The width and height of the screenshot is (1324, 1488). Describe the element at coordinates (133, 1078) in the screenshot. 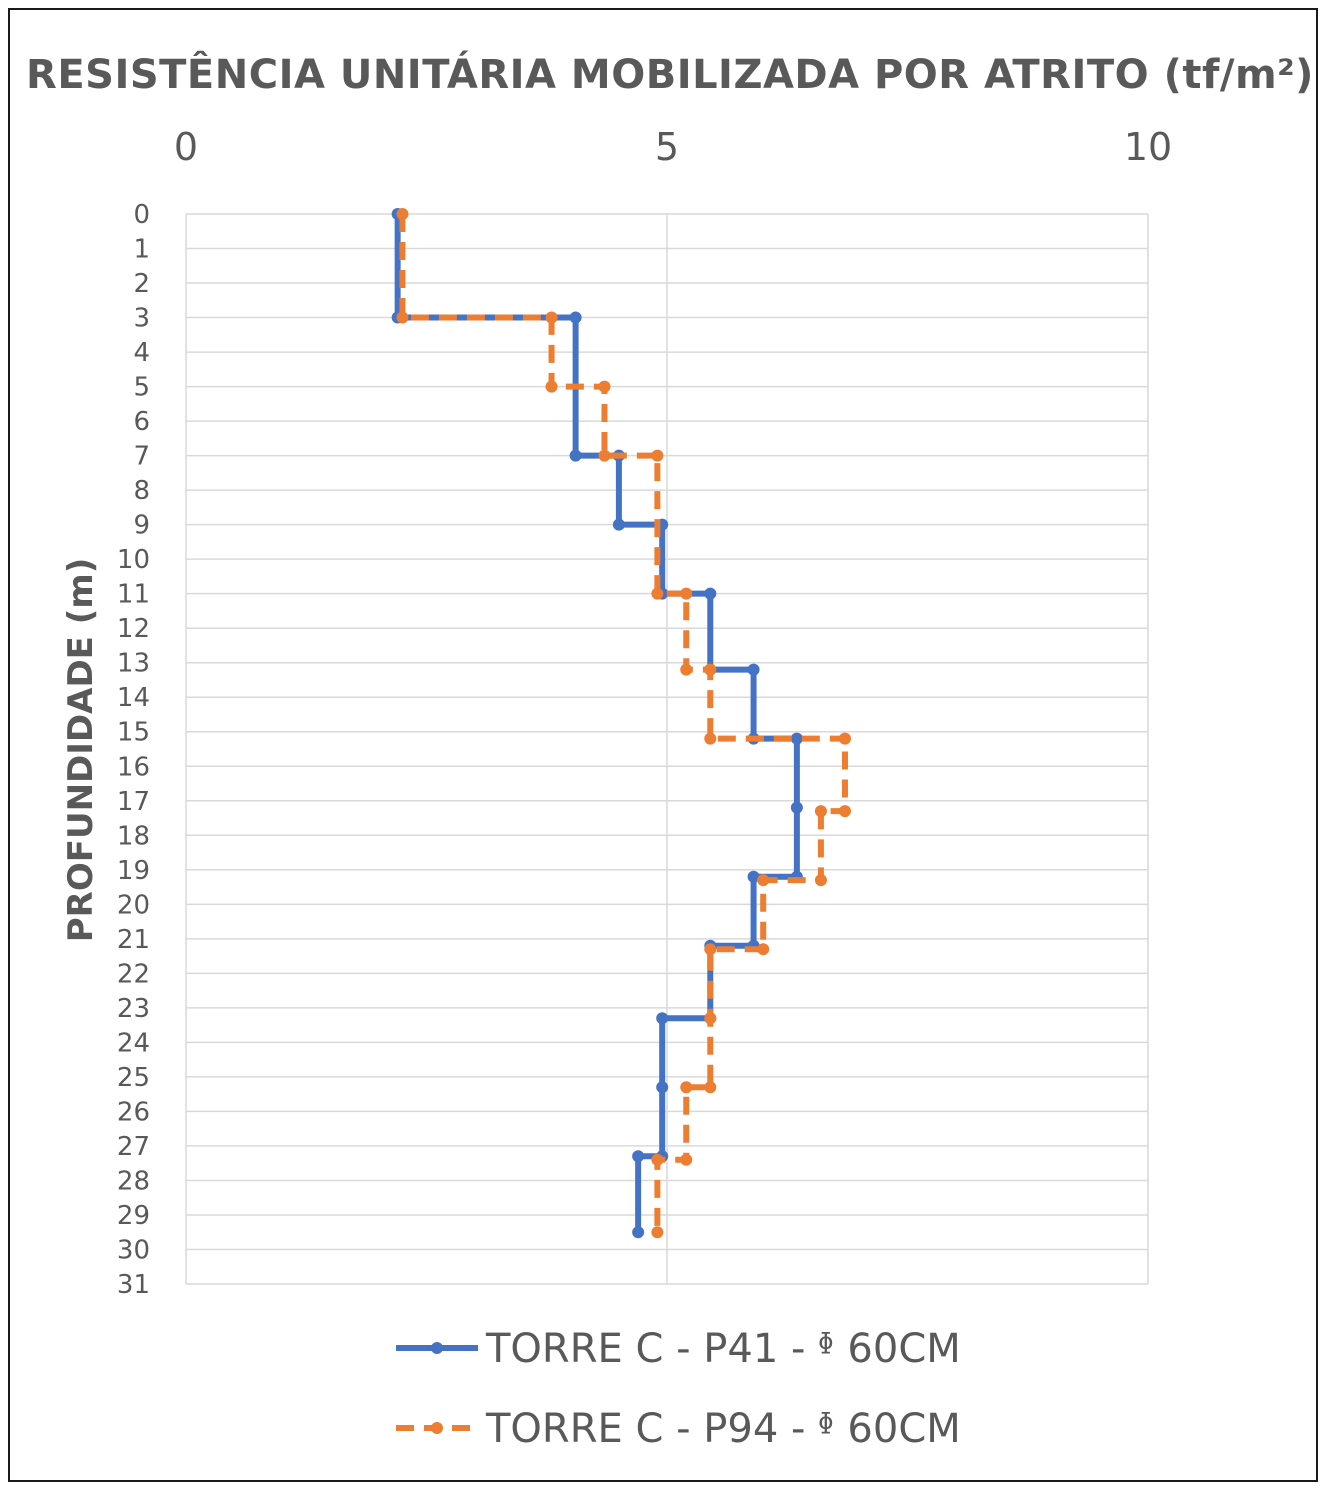

I see `y-tick-label: 25` at that location.